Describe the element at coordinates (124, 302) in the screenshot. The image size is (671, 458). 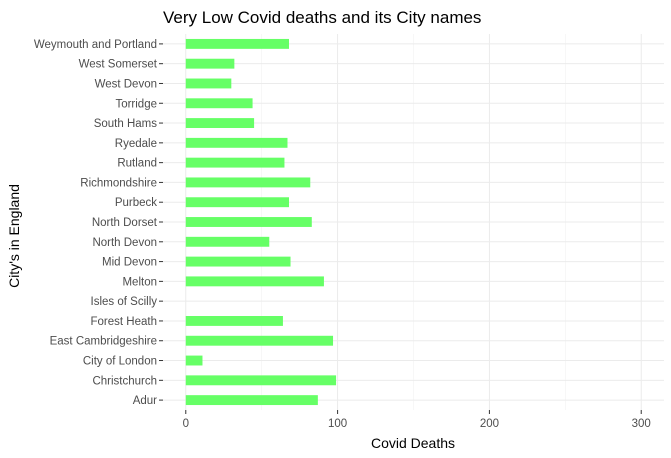
I see `y-tick-label: Isles of Scilly` at that location.